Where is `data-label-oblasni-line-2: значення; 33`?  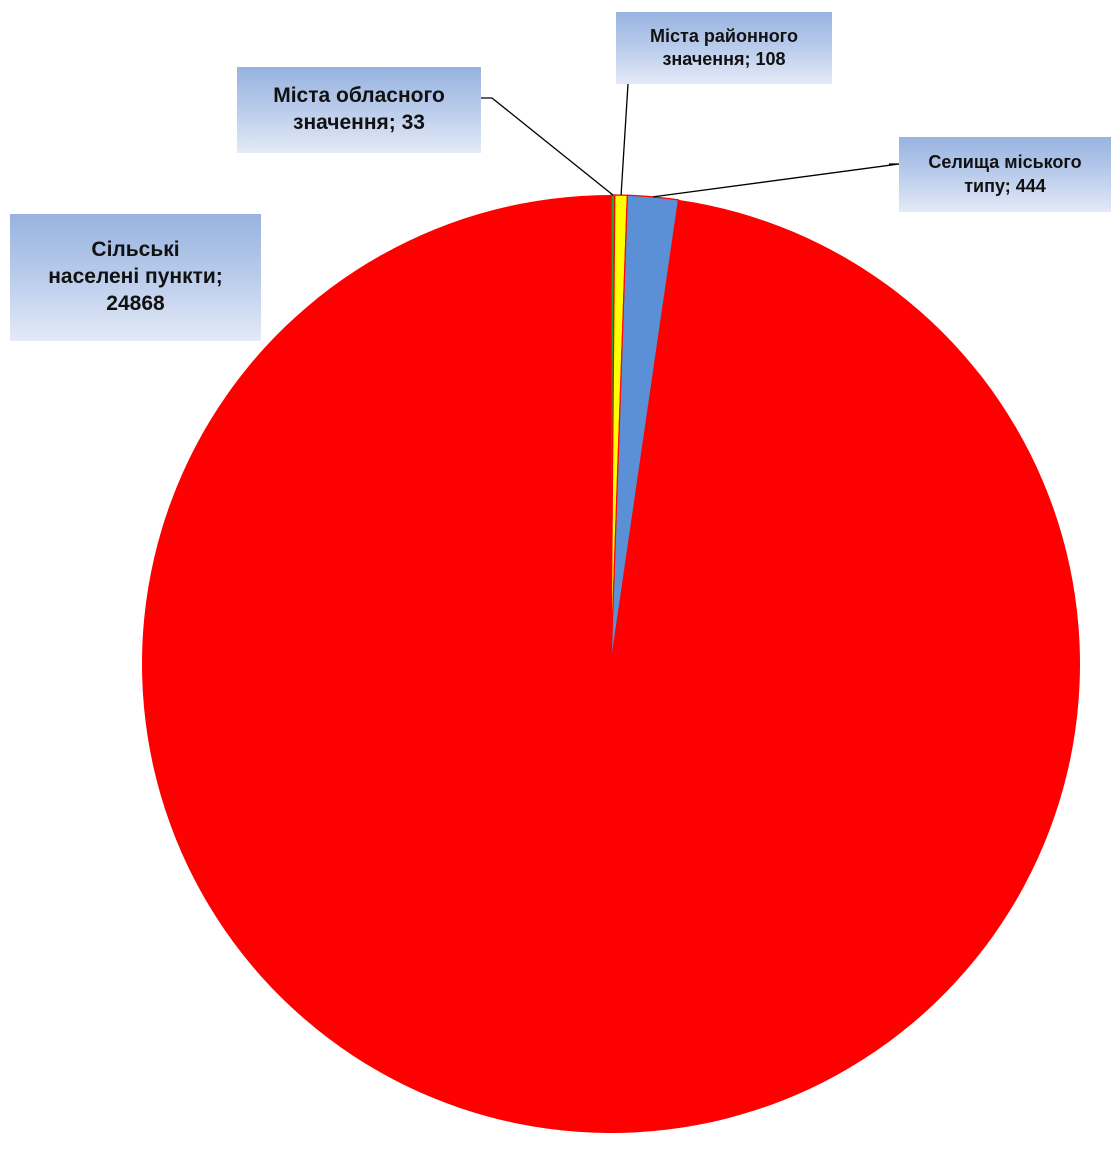
data-label-oblasni-line-2: значення; 33 is located at coordinates (359, 122).